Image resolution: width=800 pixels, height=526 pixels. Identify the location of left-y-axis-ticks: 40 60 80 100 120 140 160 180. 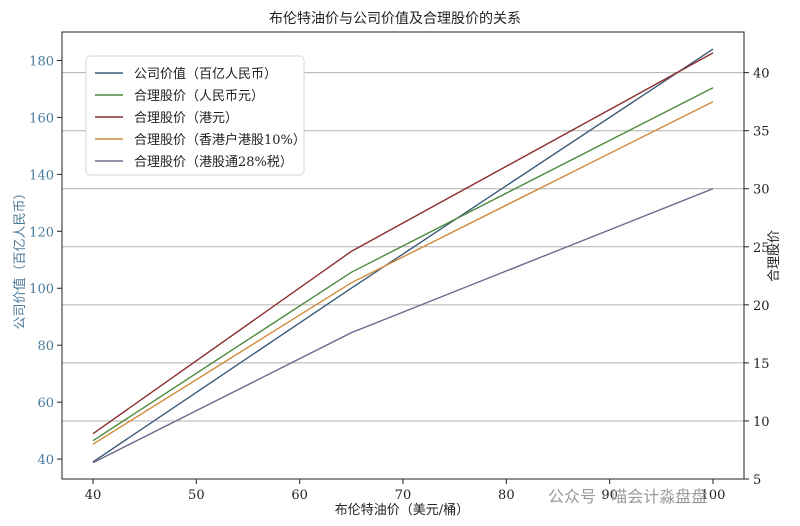
(45, 261).